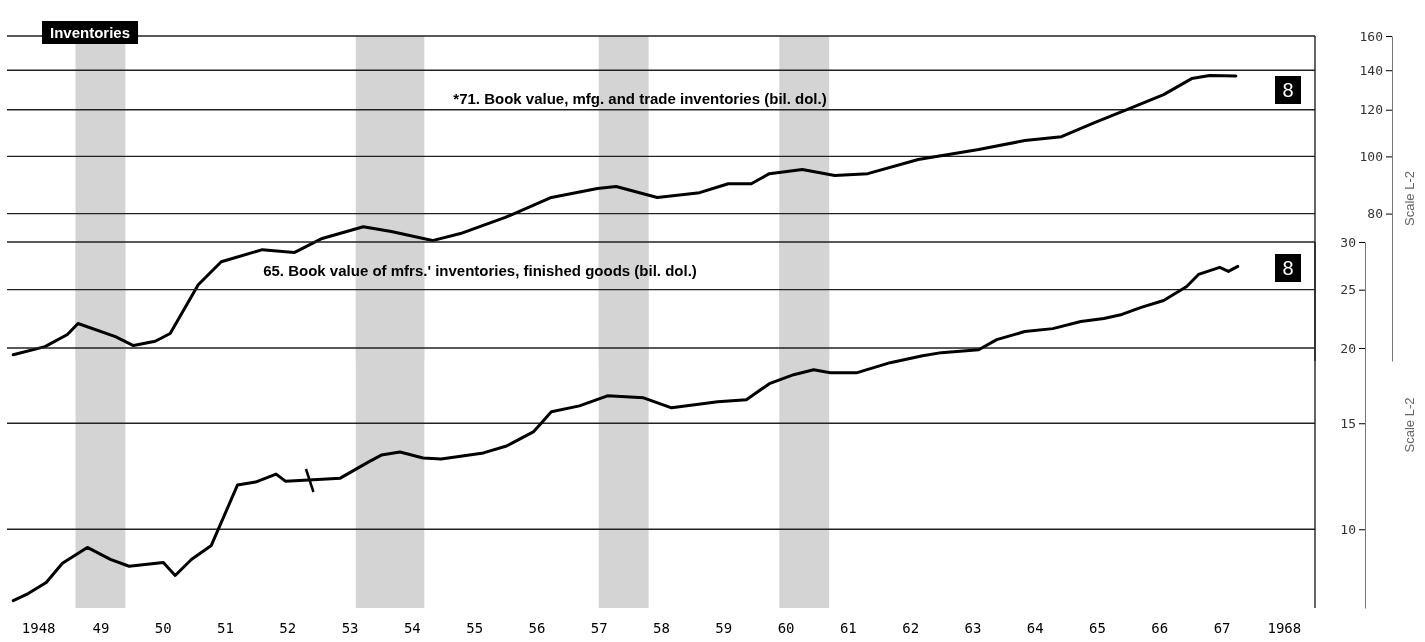 The width and height of the screenshot is (1425, 642). I want to click on x-tick-label: 65, so click(1097, 627).